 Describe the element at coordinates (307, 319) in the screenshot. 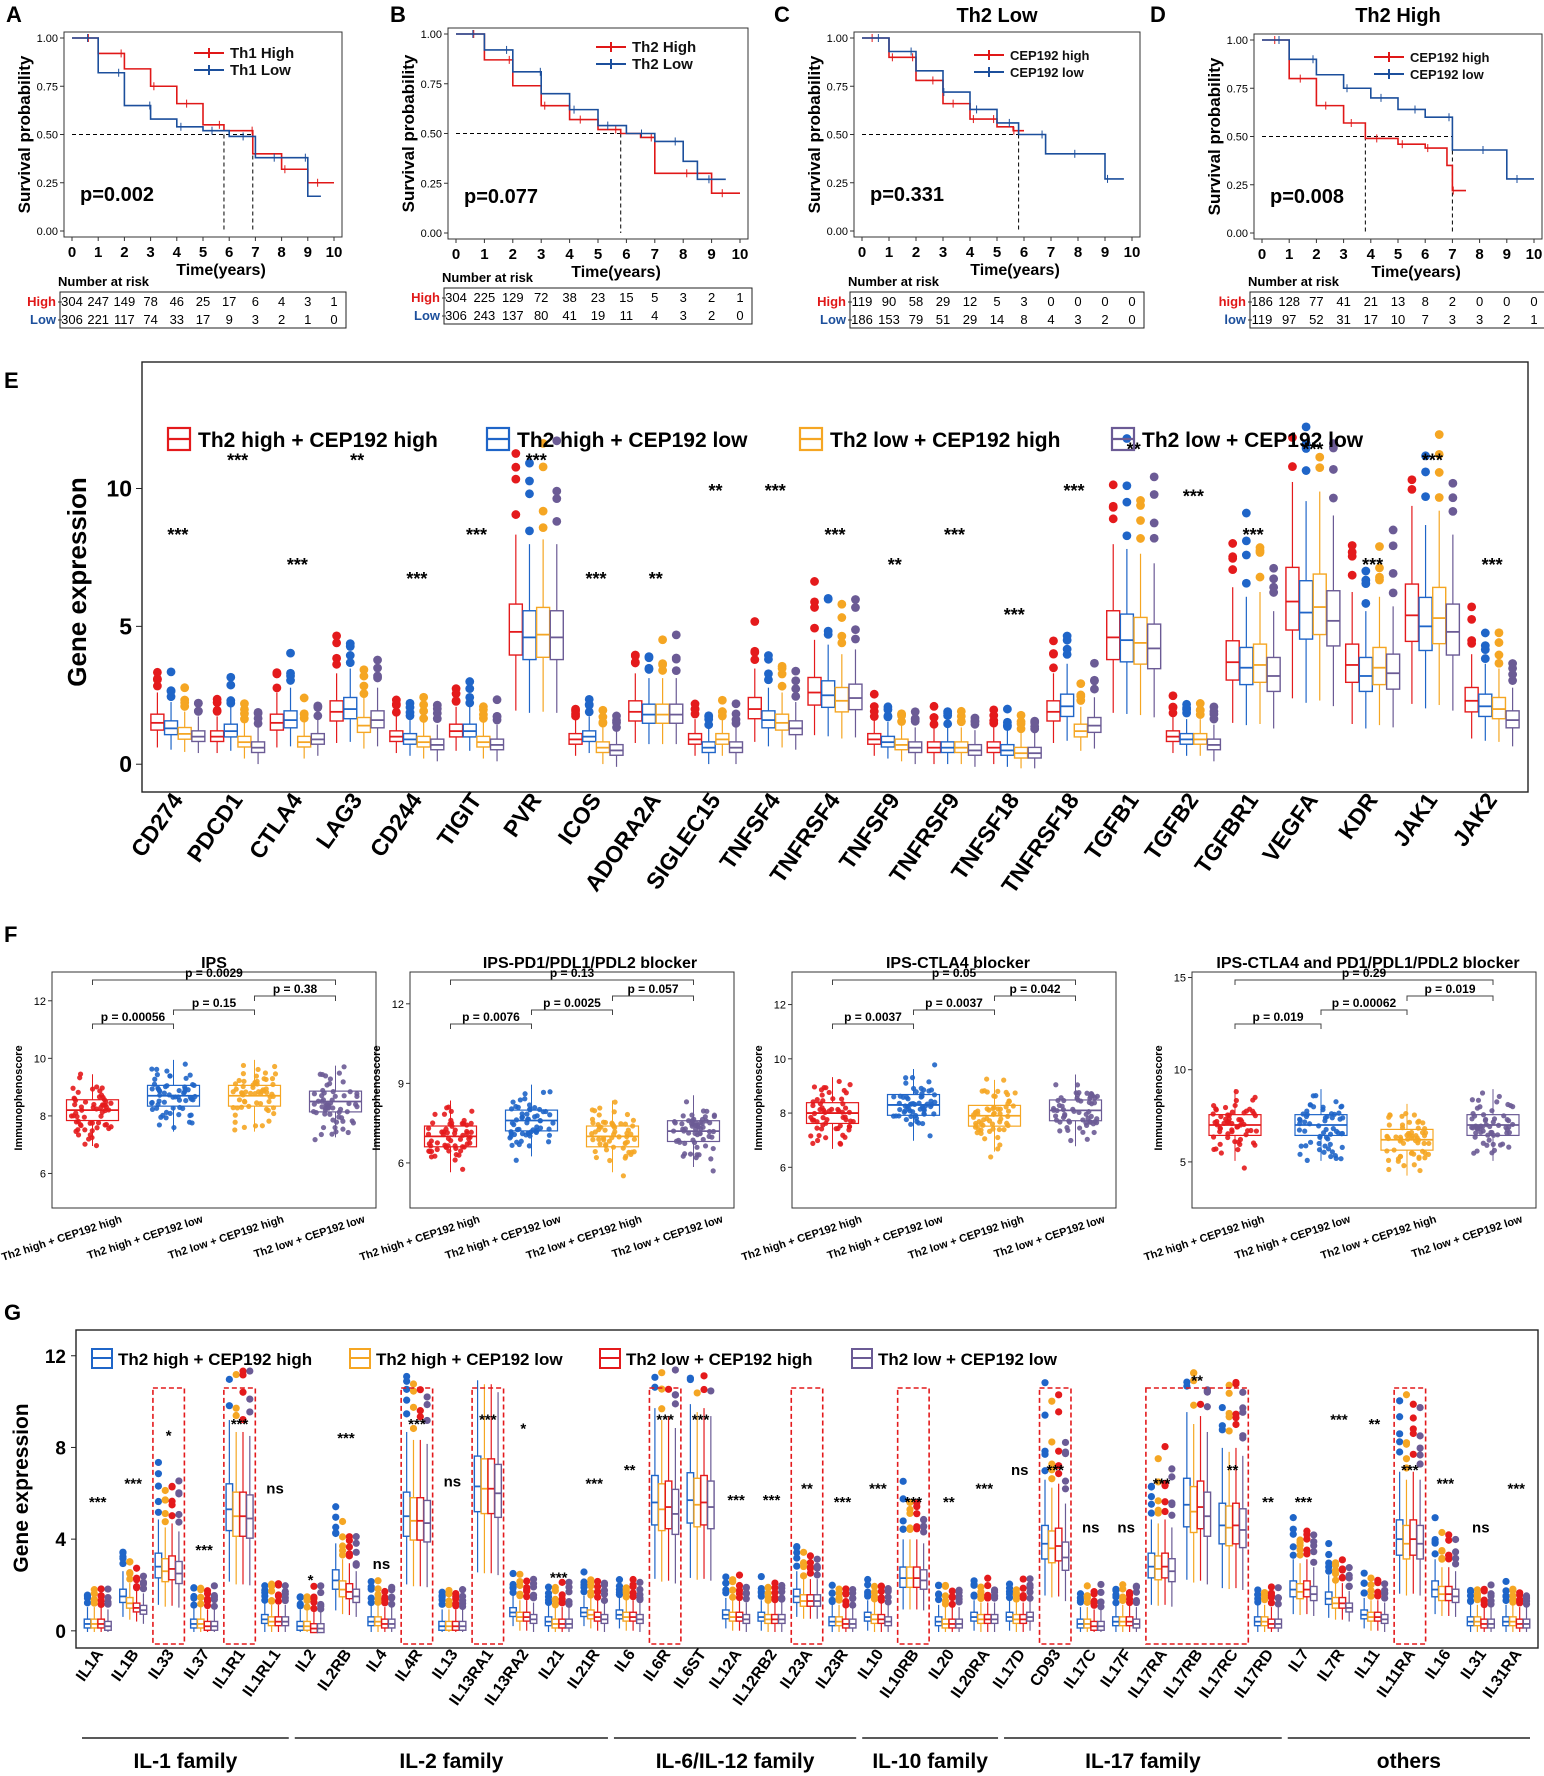

I see `risk-value: 1` at that location.